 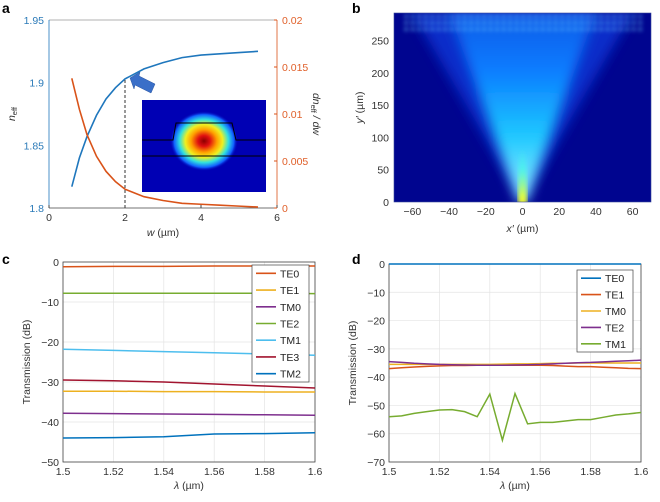 I want to click on inset-mode-profile, so click(x=204, y=146).